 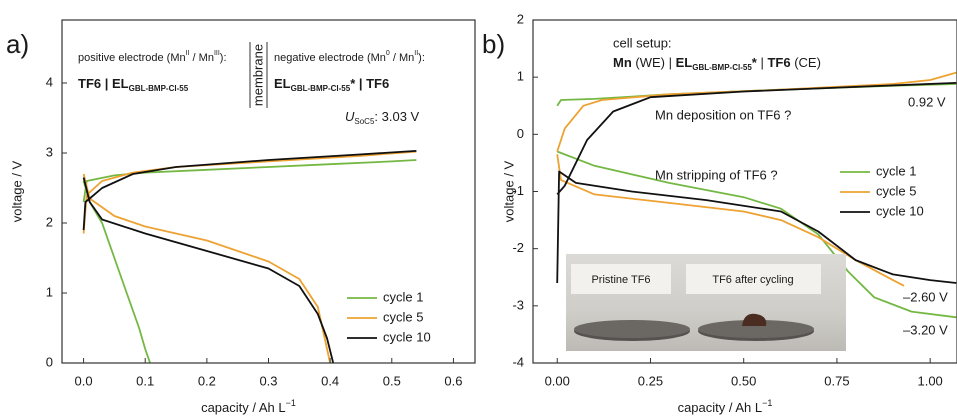 What do you see at coordinates (133, 84) in the screenshot?
I see `annotation: TF6 | ELGBL-BMP-Cl-55` at bounding box center [133, 84].